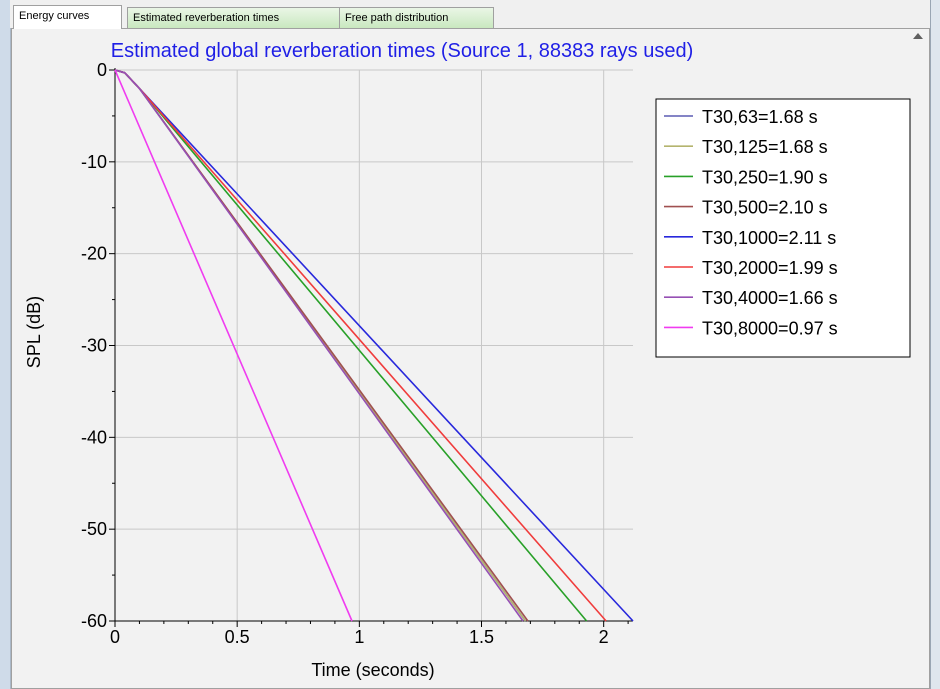 The height and width of the screenshot is (689, 940). Describe the element at coordinates (765, 177) in the screenshot. I see `legend-item-label: T30,250=1.90 s` at that location.